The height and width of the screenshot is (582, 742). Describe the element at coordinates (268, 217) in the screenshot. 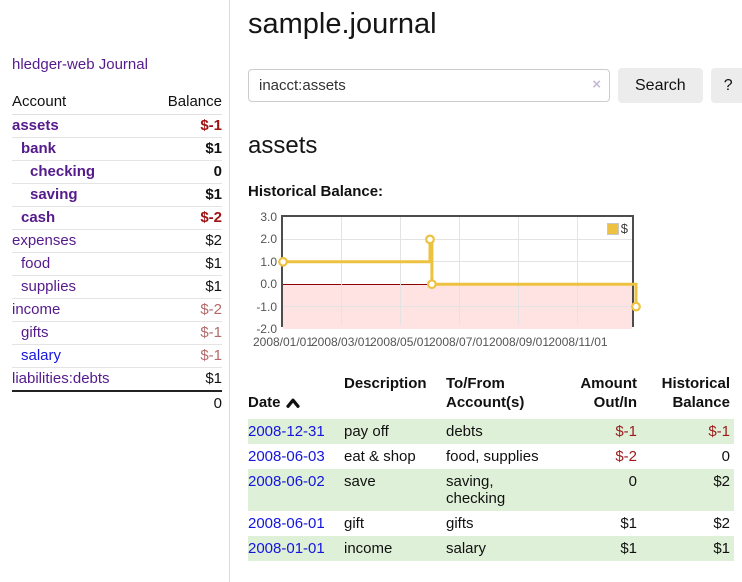

I see `y-tick-label: 3.0` at that location.